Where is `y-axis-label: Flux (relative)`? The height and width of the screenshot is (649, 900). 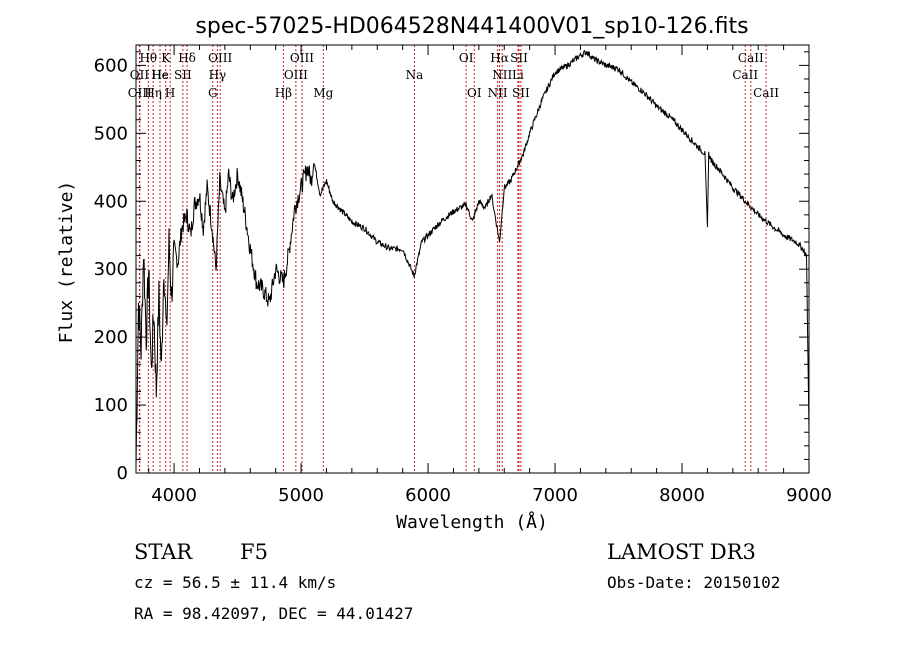
y-axis-label: Flux (relative) is located at coordinates (66, 262).